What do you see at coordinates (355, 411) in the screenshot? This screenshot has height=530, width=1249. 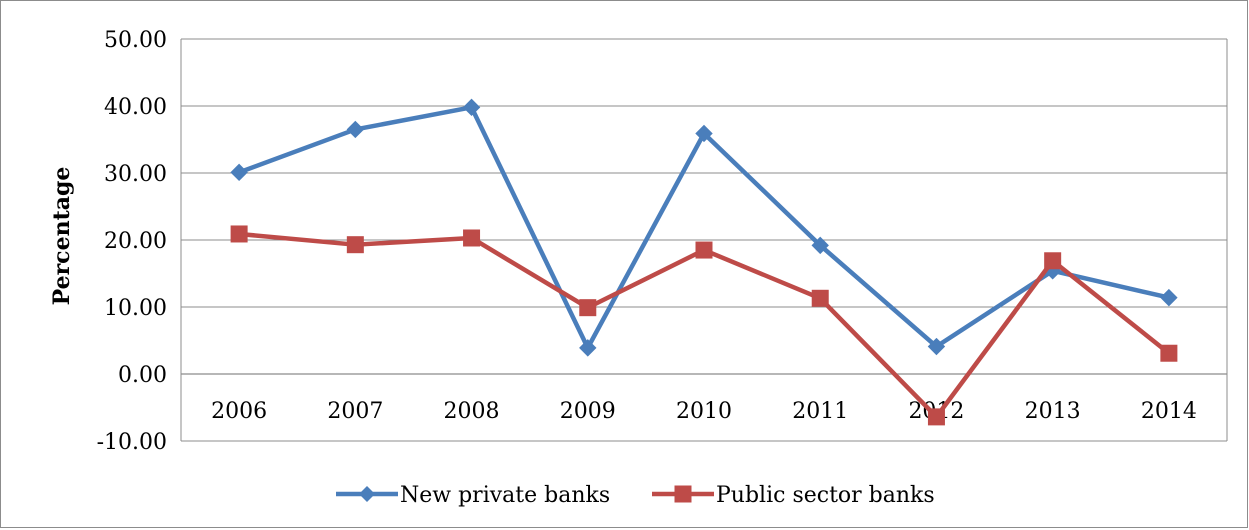 I see `x-tick-label: 2007` at bounding box center [355, 411].